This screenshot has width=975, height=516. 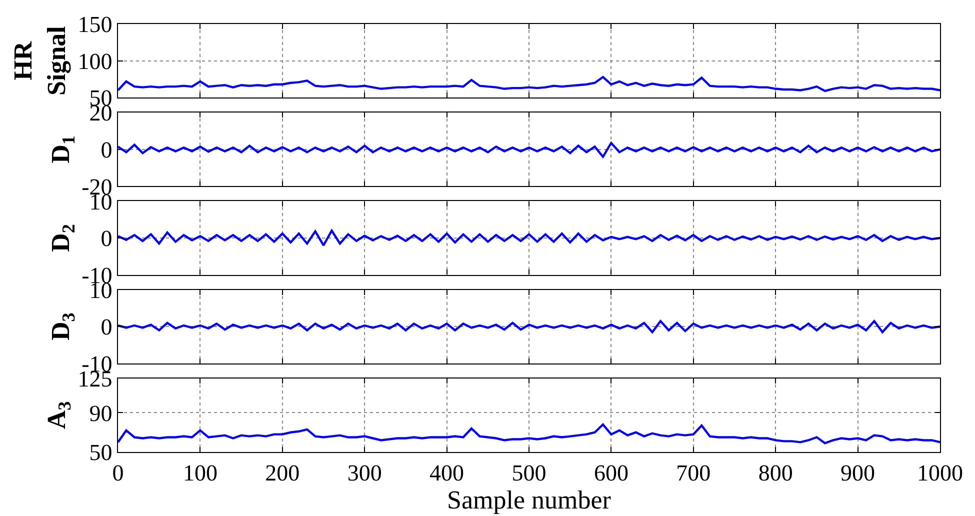 What do you see at coordinates (100, 413) in the screenshot?
I see `y-tick-label: 90` at bounding box center [100, 413].